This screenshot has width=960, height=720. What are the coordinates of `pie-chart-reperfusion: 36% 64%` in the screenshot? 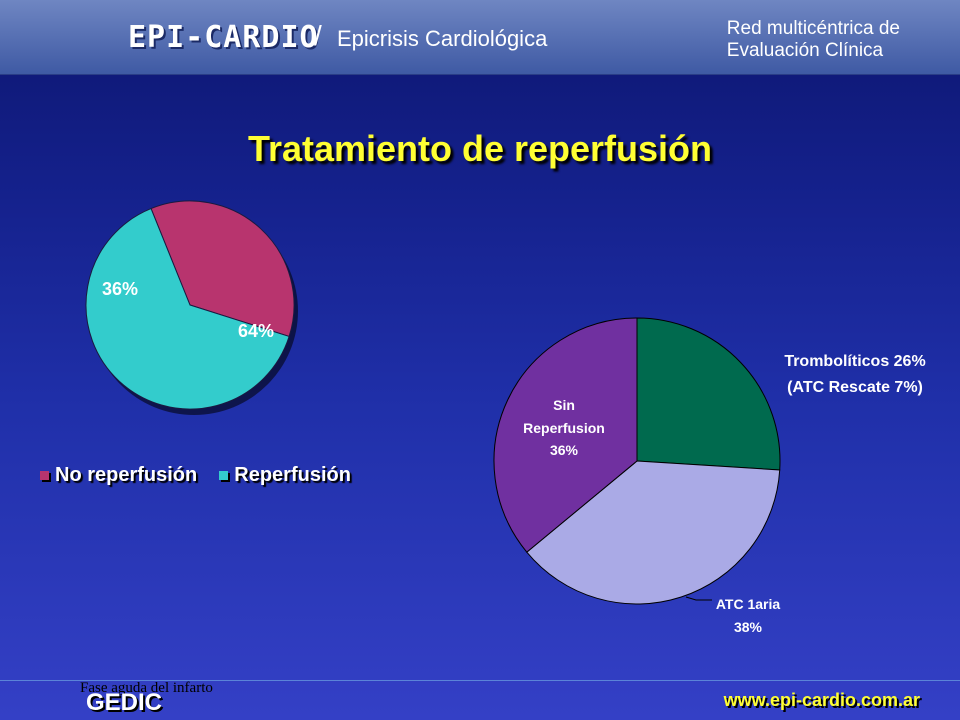 It's located at (191, 307).